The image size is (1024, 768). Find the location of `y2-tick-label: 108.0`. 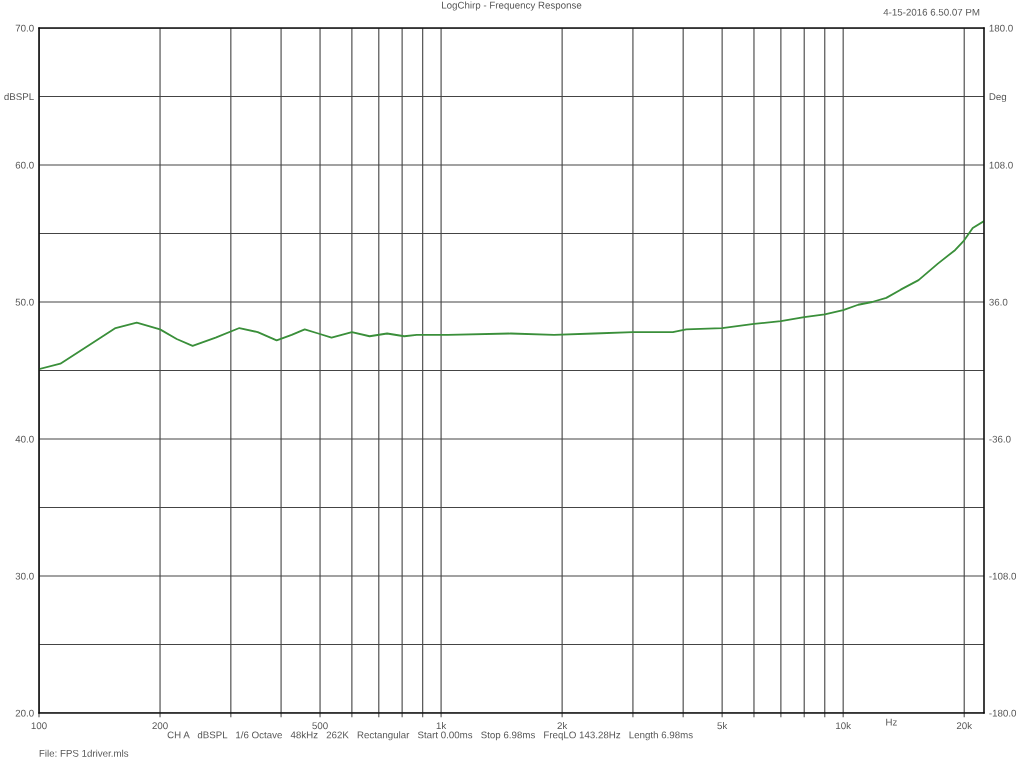

y2-tick-label: 108.0 is located at coordinates (1001, 165).